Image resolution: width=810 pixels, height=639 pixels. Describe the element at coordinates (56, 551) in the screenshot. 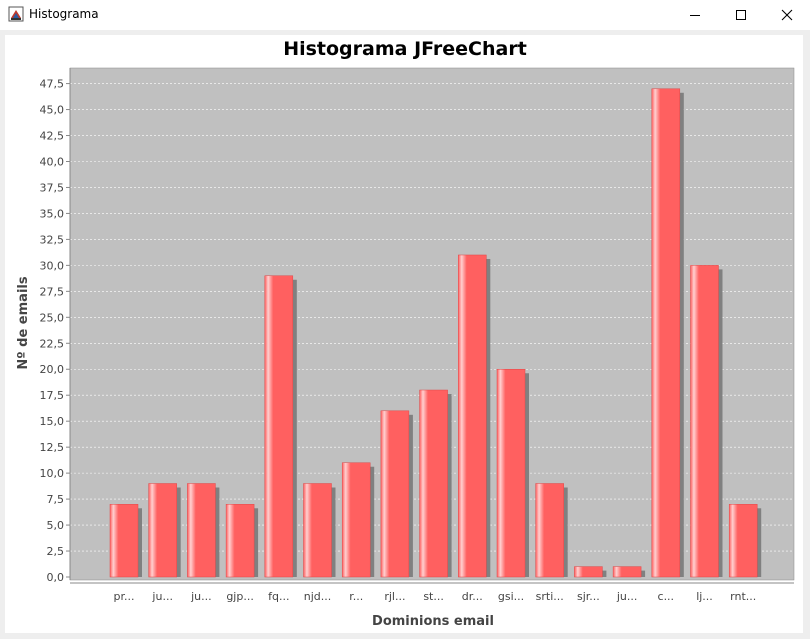

I see `y-tick-label: 2,5` at that location.